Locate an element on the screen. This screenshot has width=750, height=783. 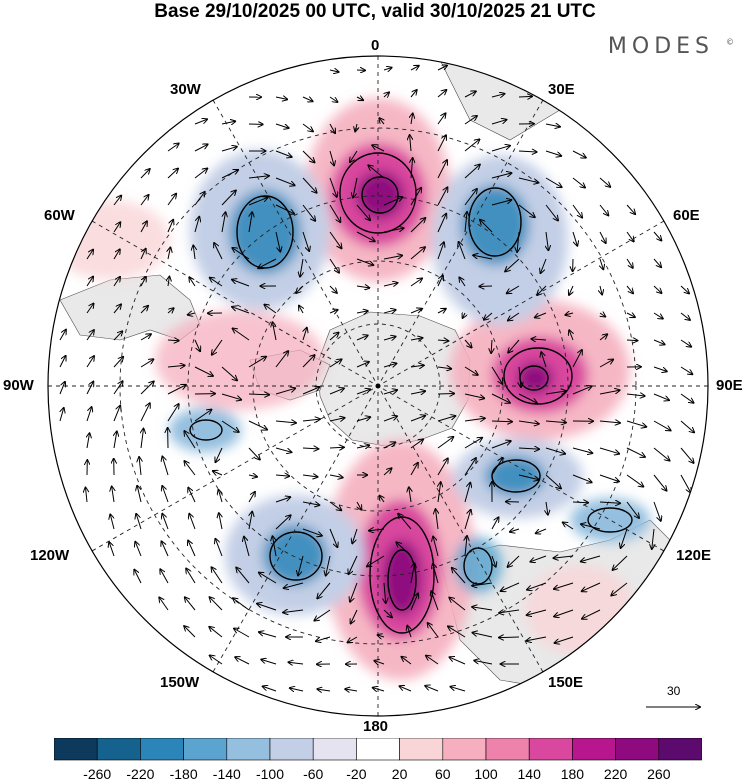
lon-label-90e: 90E is located at coordinates (729, 385).